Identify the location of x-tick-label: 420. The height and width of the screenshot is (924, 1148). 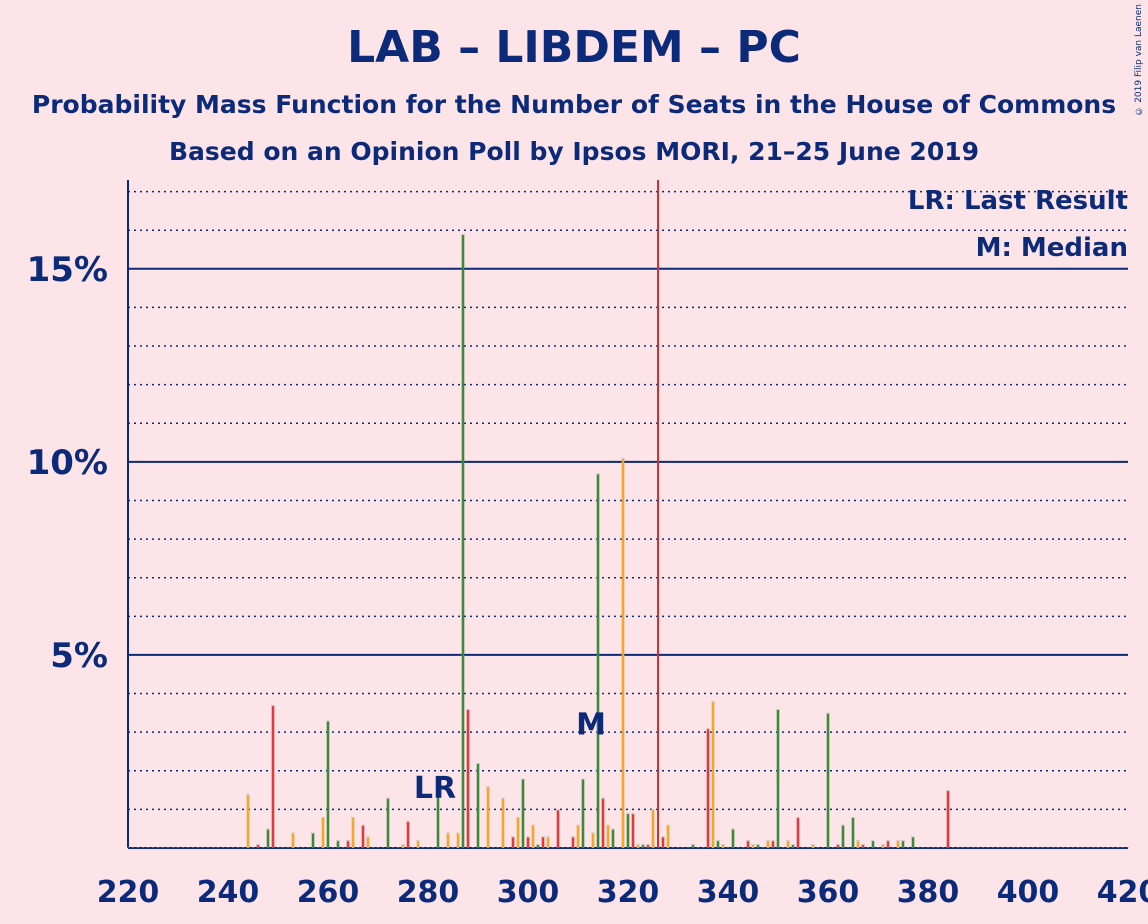
(1122, 892).